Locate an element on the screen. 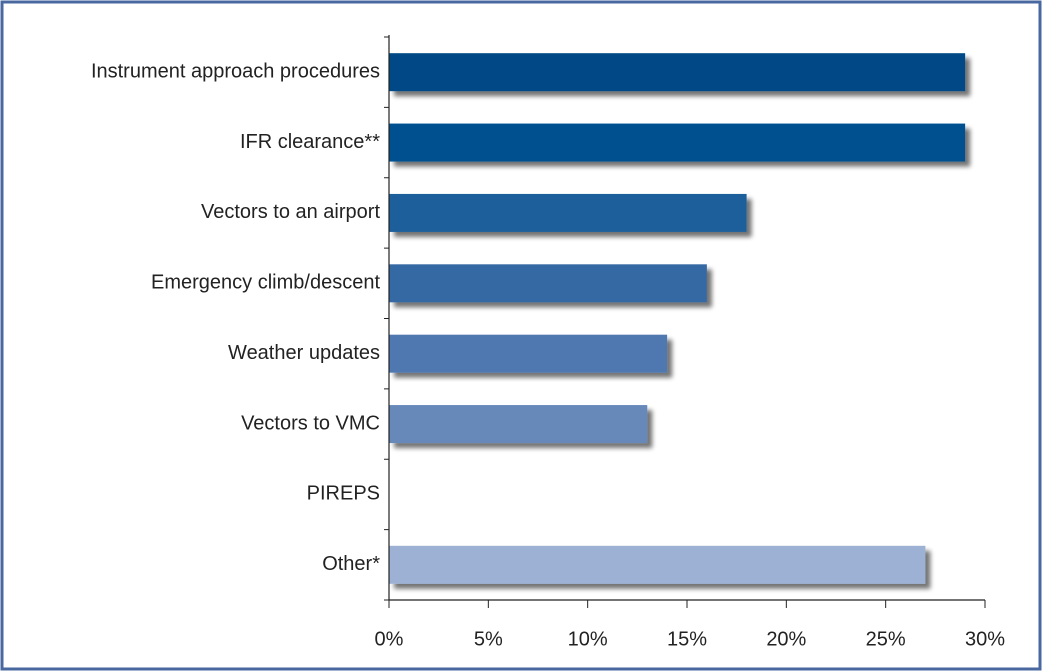 This screenshot has height=671, width=1042. x-tick-label: 0% is located at coordinates (389, 639).